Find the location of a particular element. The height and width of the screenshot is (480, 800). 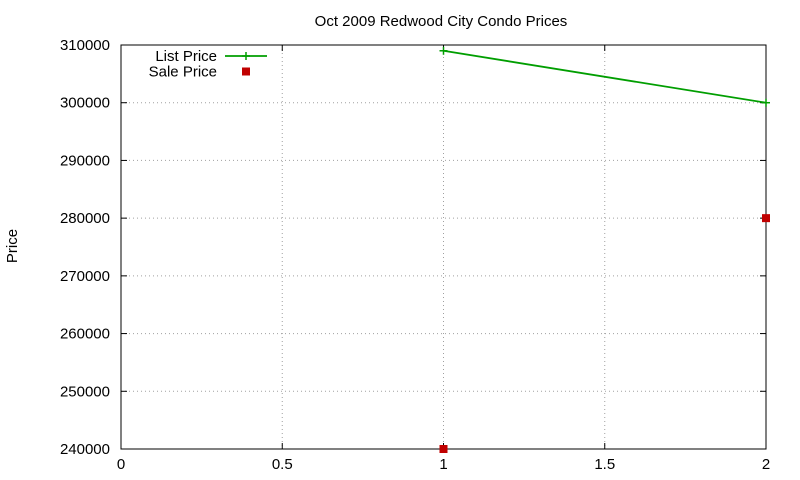

y-tick-label: 260000 is located at coordinates (85, 334).